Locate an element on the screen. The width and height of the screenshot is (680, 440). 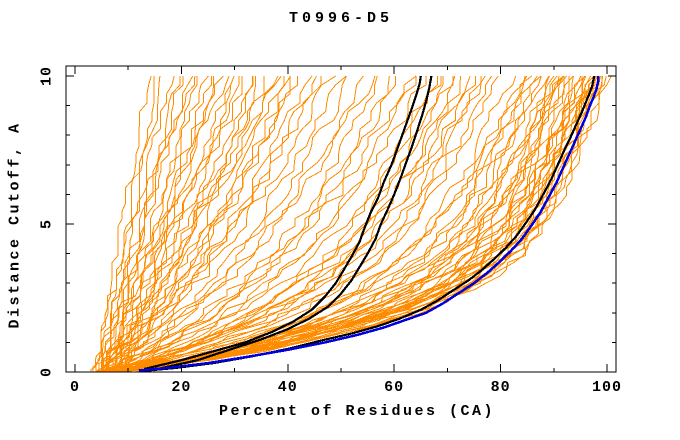
x-tick-label: 20 is located at coordinates (181, 387).